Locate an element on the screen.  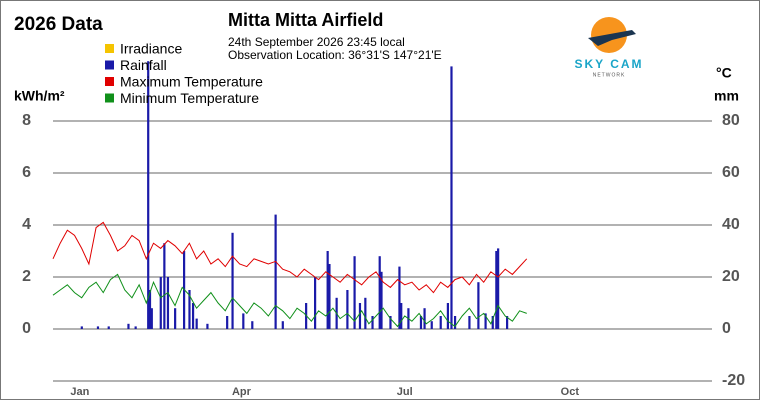
data-label: 2026 Data is located at coordinates (58, 24).